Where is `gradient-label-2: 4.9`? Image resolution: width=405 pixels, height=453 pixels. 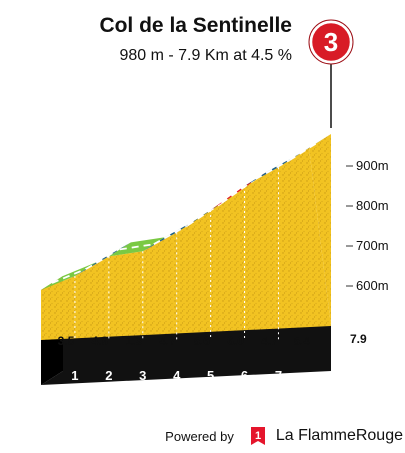
gradient-label-2: 4.9 is located at coordinates (100, 341).